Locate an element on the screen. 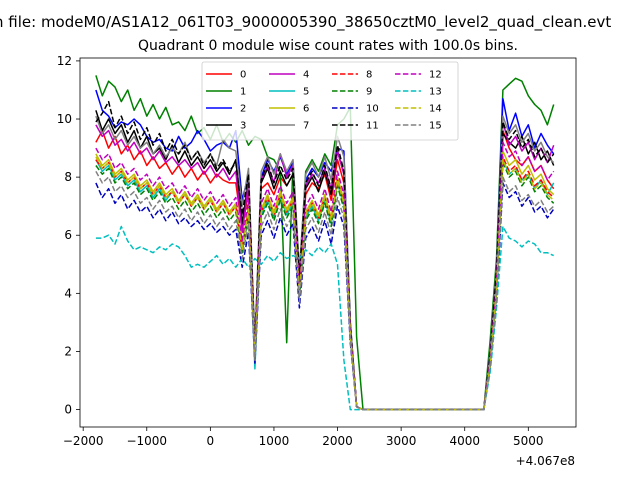 This screenshot has height=480, width=640. y-tick-label: 12 is located at coordinates (64, 61).